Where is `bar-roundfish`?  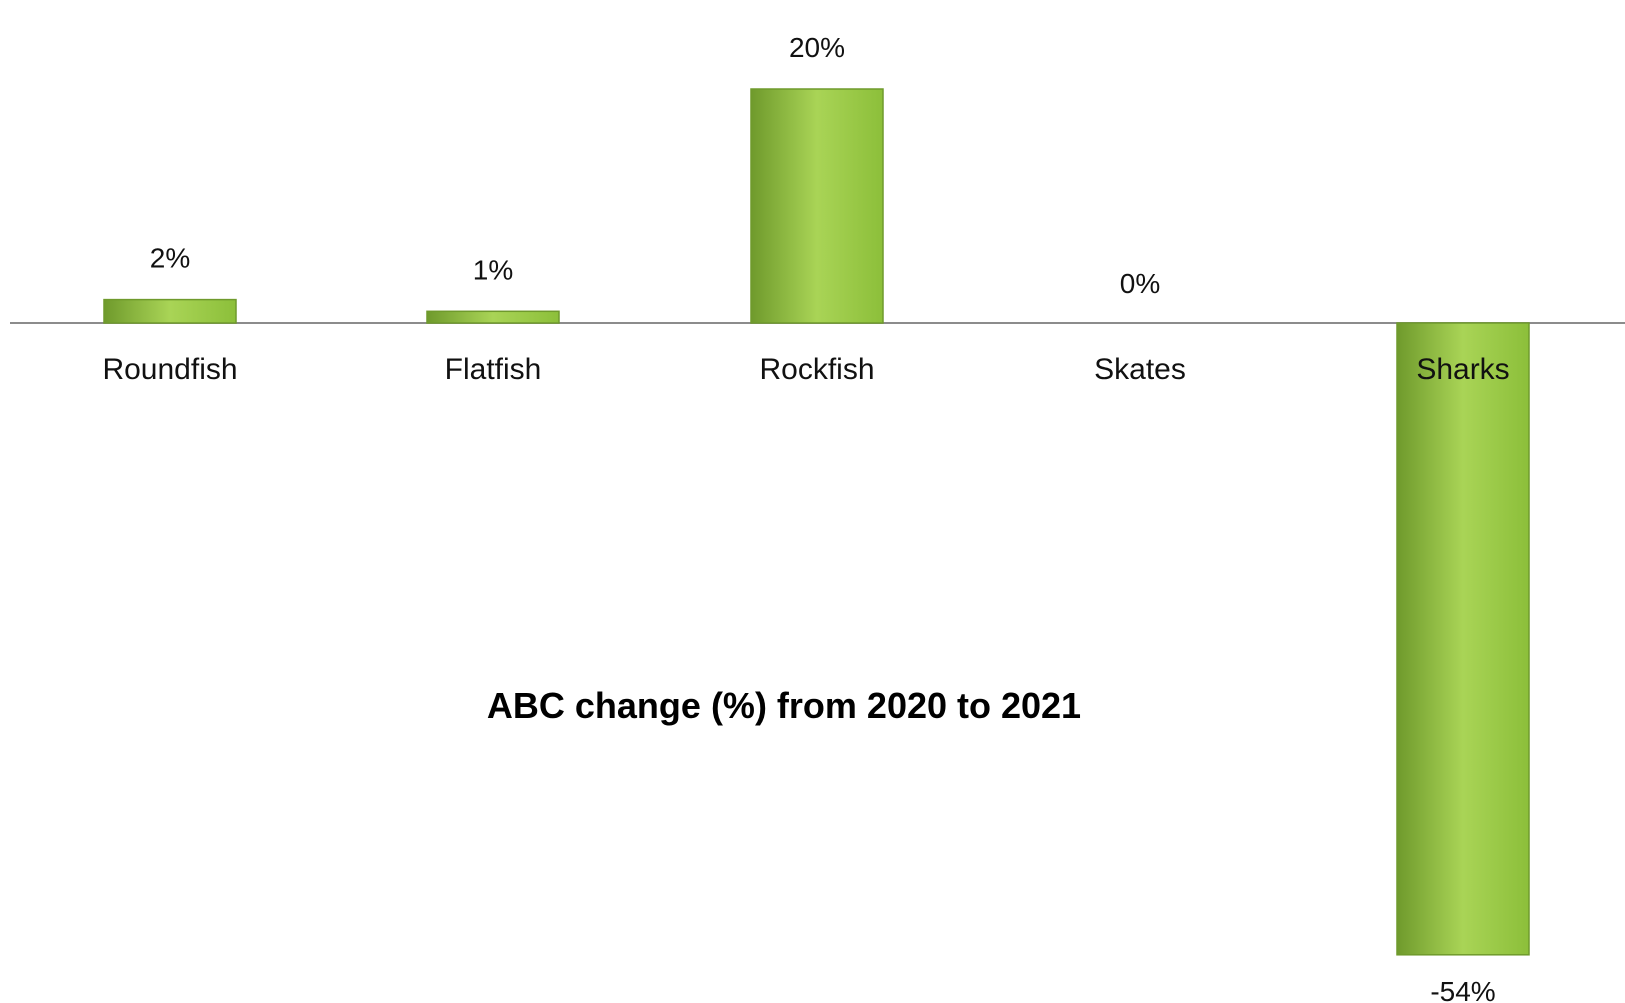
bar-roundfish is located at coordinates (170, 311).